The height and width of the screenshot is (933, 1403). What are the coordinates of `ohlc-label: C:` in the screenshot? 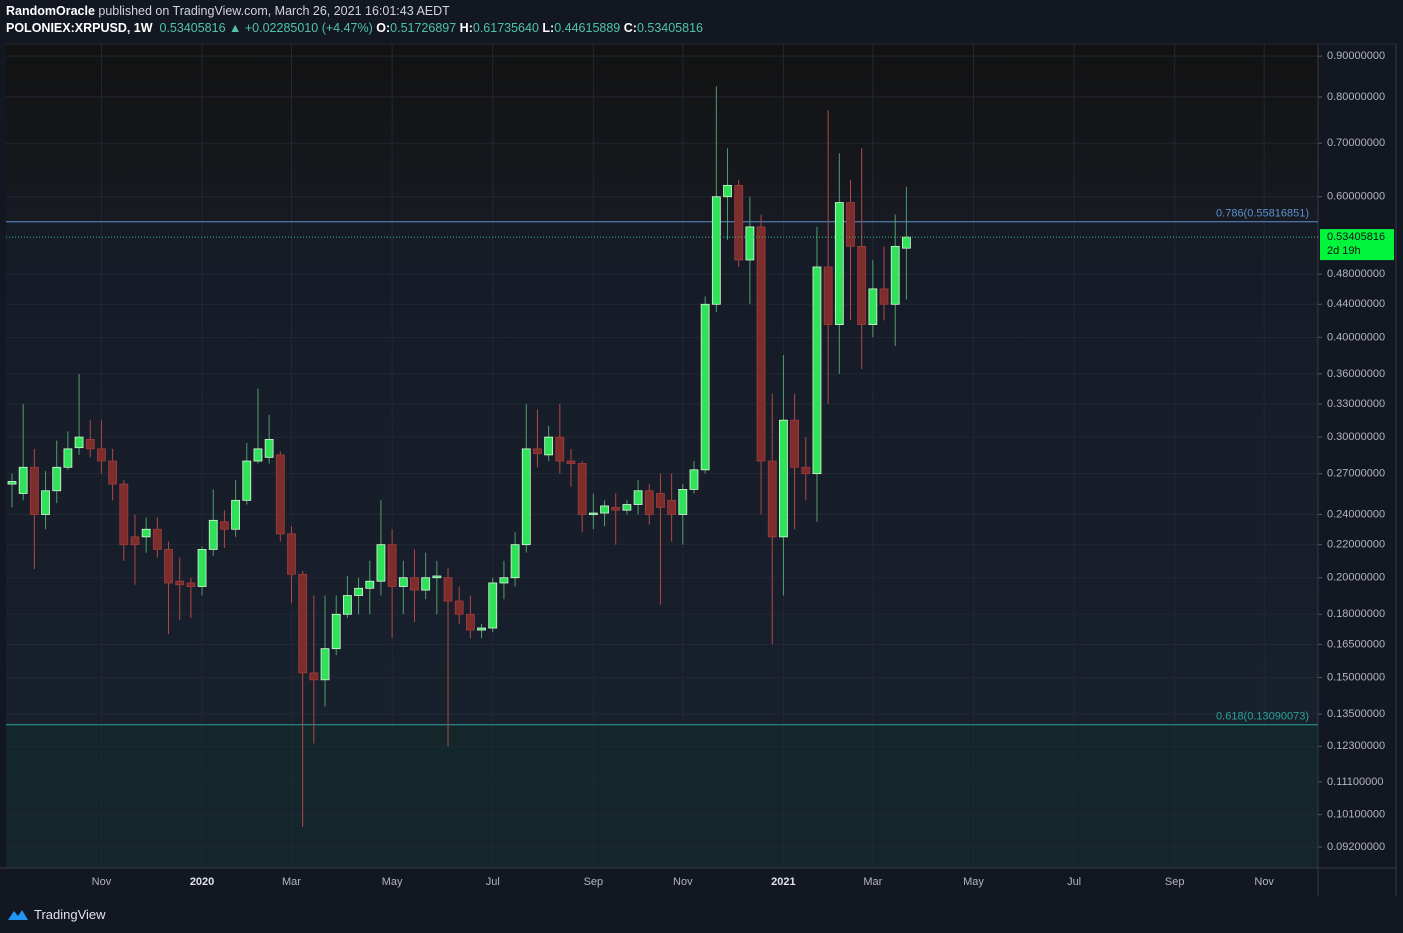 It's located at (630, 28).